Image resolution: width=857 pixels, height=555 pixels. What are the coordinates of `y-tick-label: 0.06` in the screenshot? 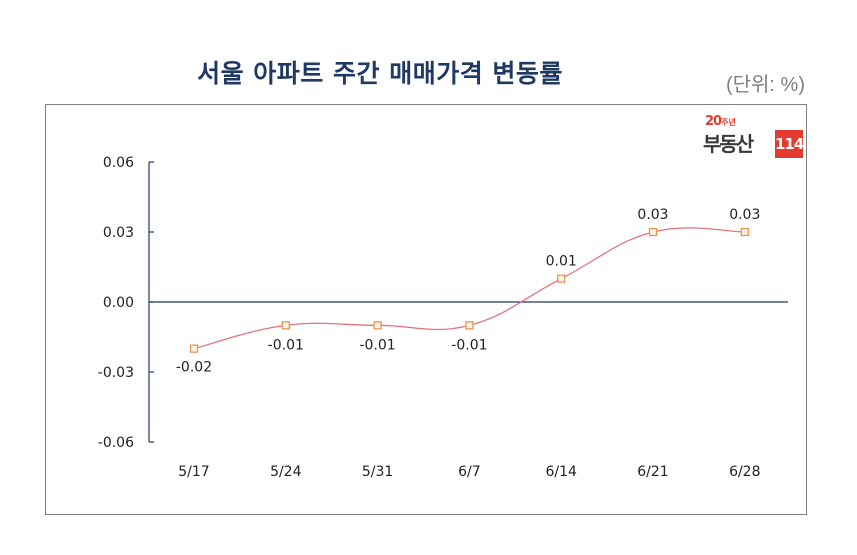 It's located at (118, 163).